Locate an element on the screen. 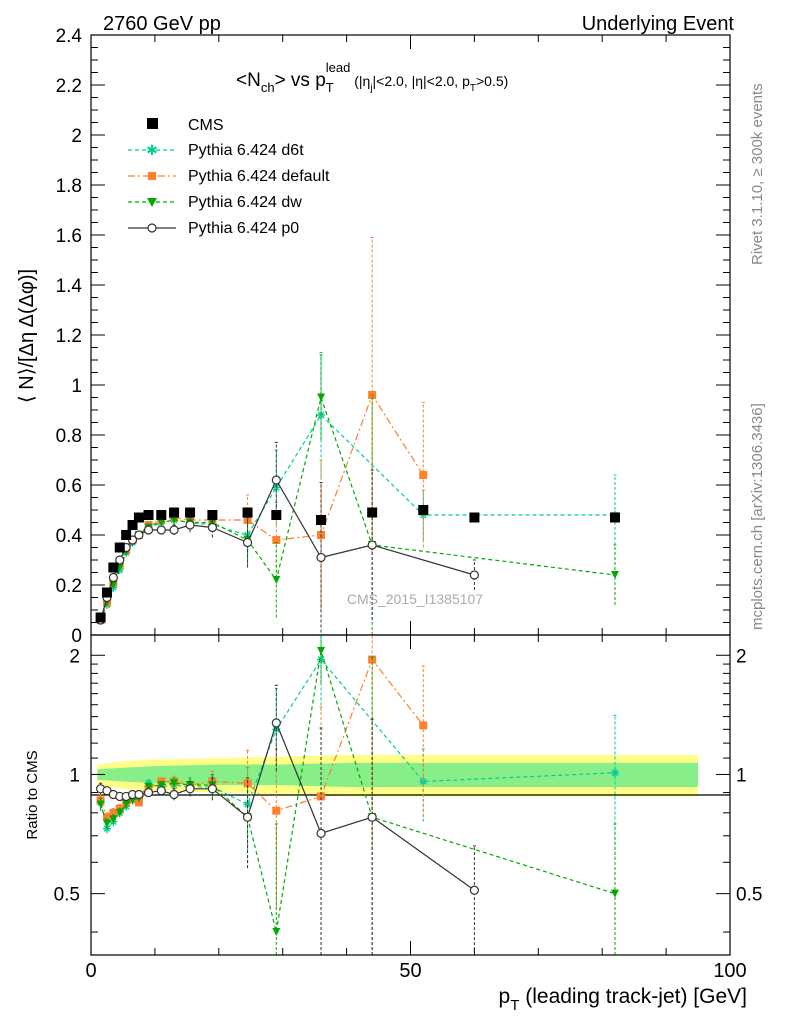 The image size is (786, 1024). main-y-tick-label: 2.4 is located at coordinates (69, 36).